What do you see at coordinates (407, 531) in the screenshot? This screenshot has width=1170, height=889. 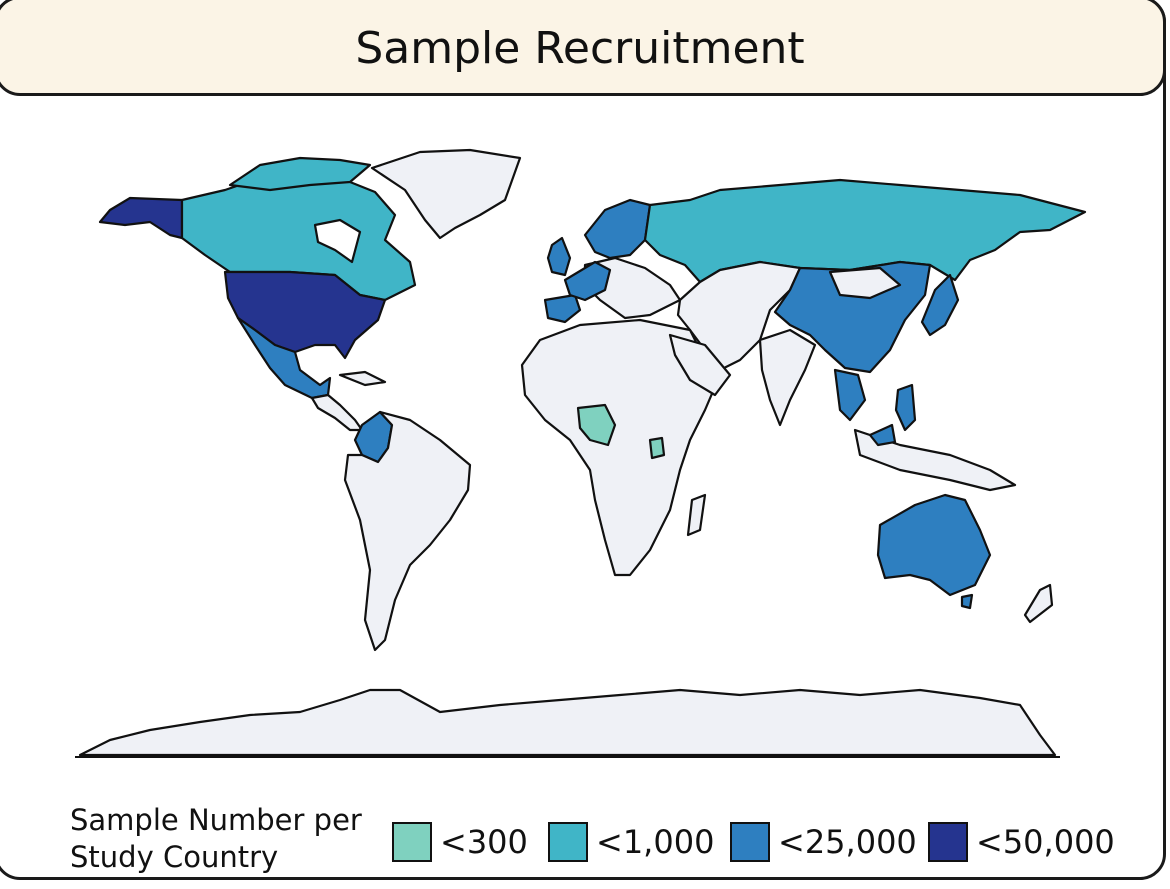 I see `region-south-america` at bounding box center [407, 531].